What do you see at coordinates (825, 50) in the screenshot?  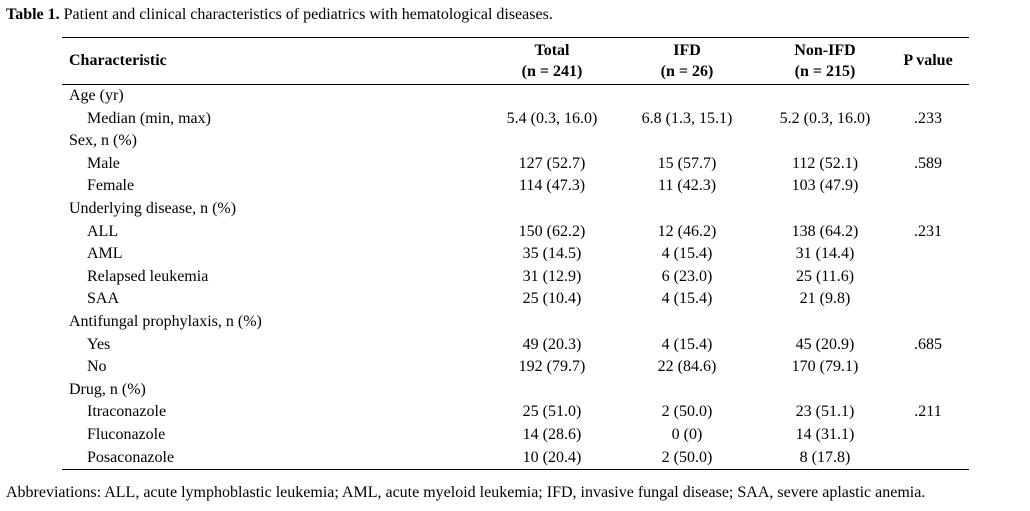 I see `header-nonifd-title: Non-IFD` at bounding box center [825, 50].